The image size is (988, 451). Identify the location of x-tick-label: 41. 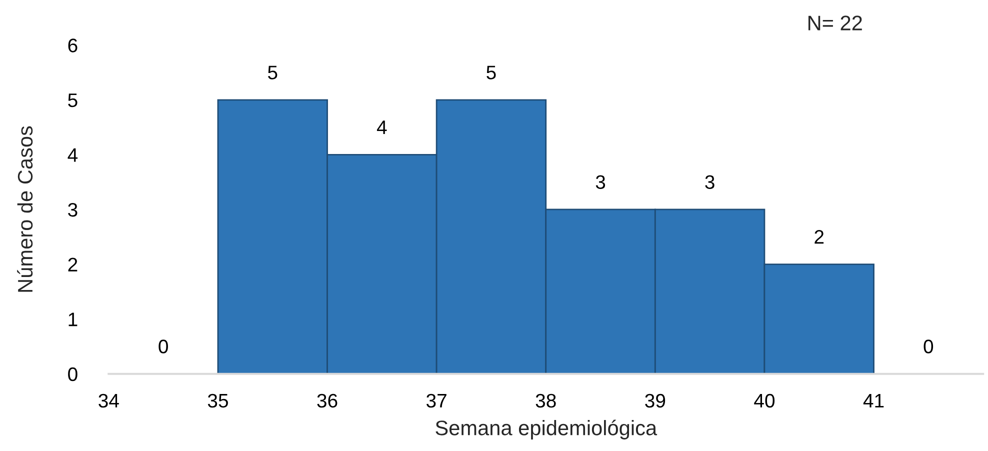
(873, 401).